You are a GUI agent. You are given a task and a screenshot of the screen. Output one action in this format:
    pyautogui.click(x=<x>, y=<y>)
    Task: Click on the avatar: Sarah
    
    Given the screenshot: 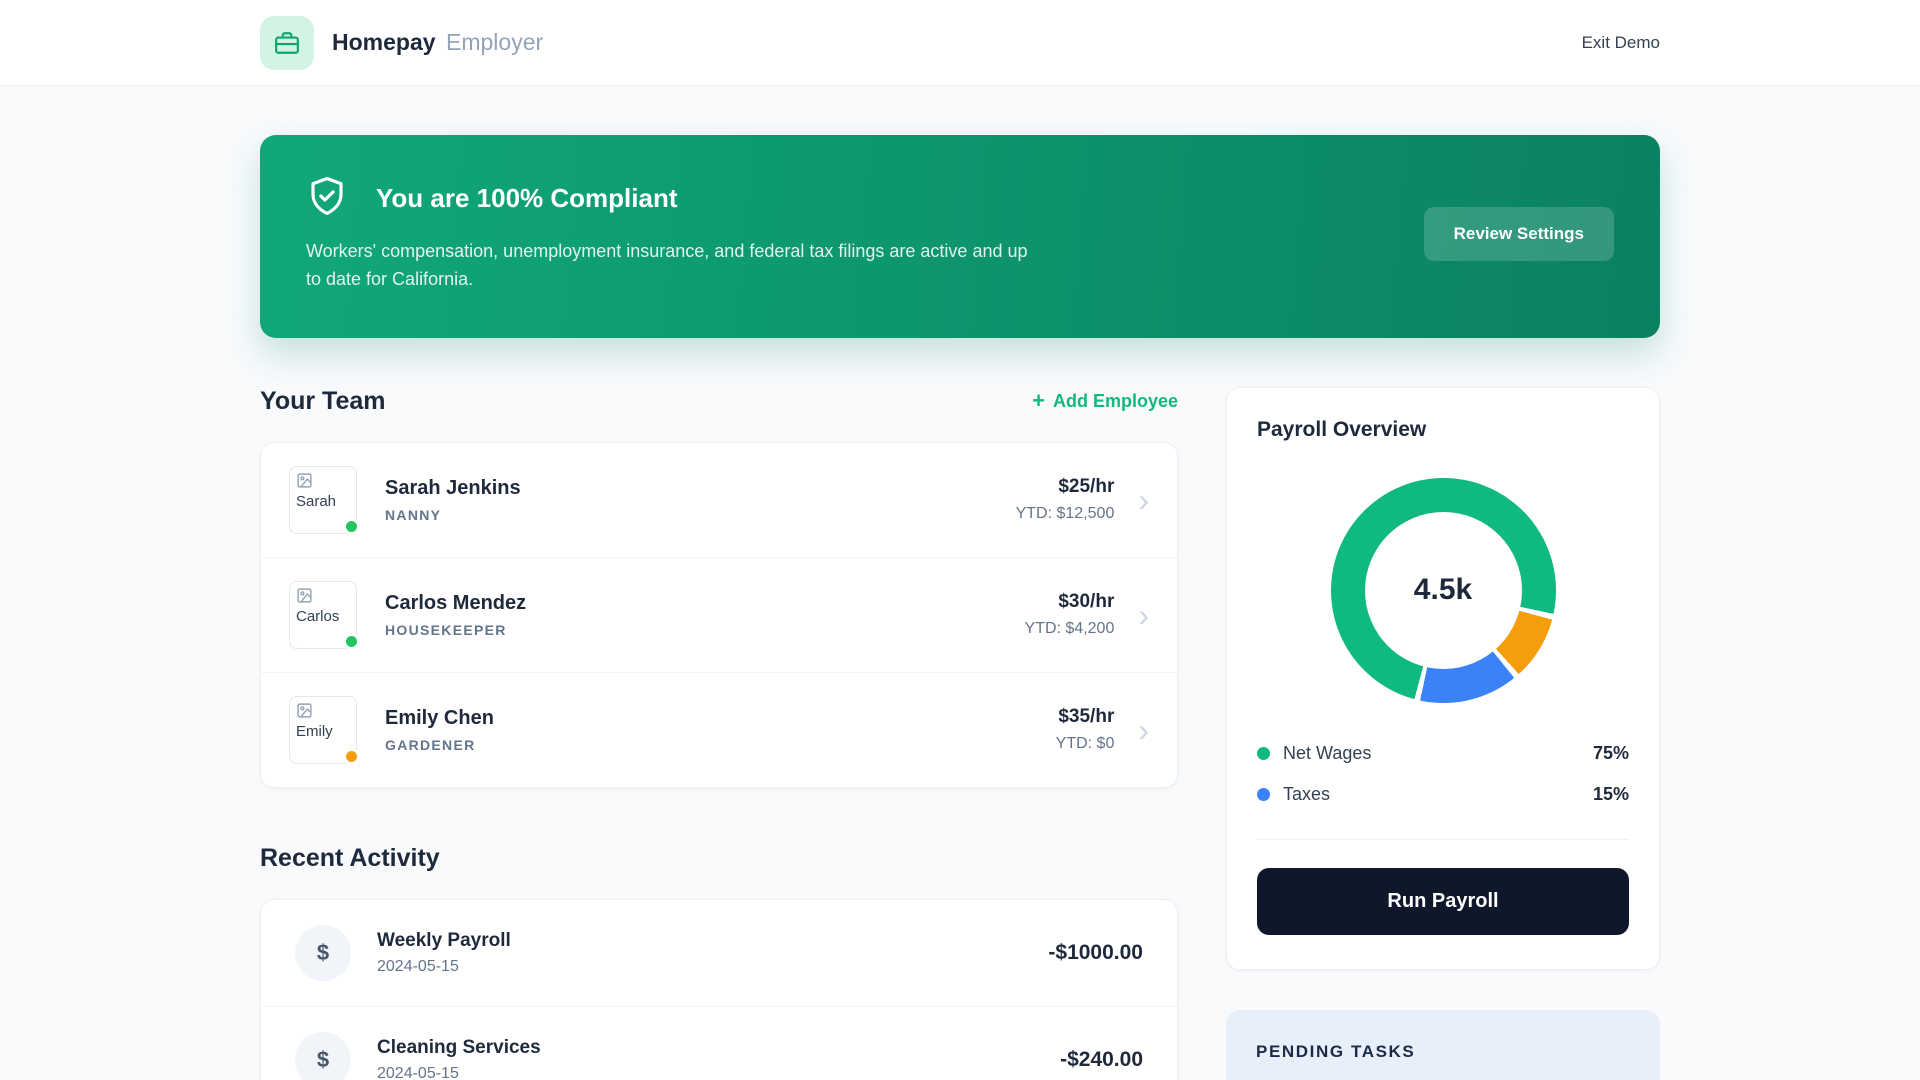 What is the action you would take?
    pyautogui.click(x=324, y=500)
    